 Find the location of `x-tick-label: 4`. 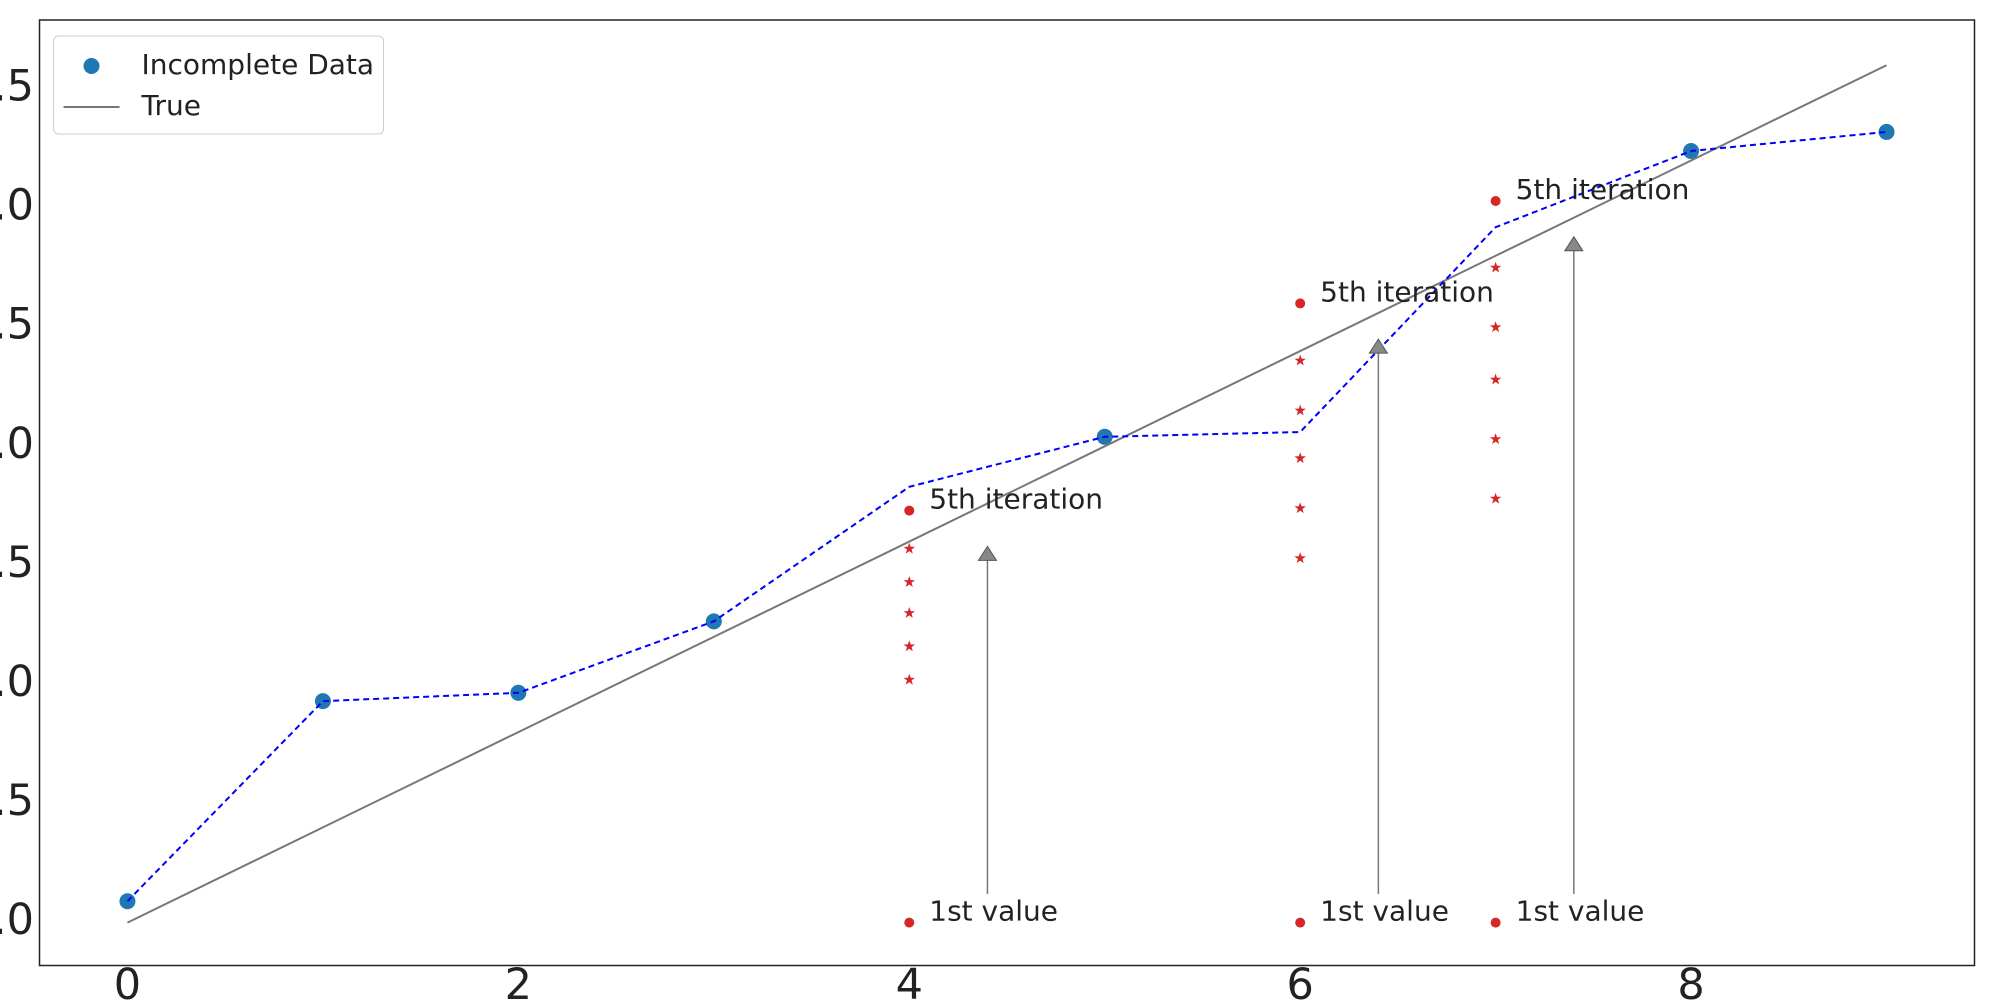

x-tick-label: 4 is located at coordinates (909, 980).